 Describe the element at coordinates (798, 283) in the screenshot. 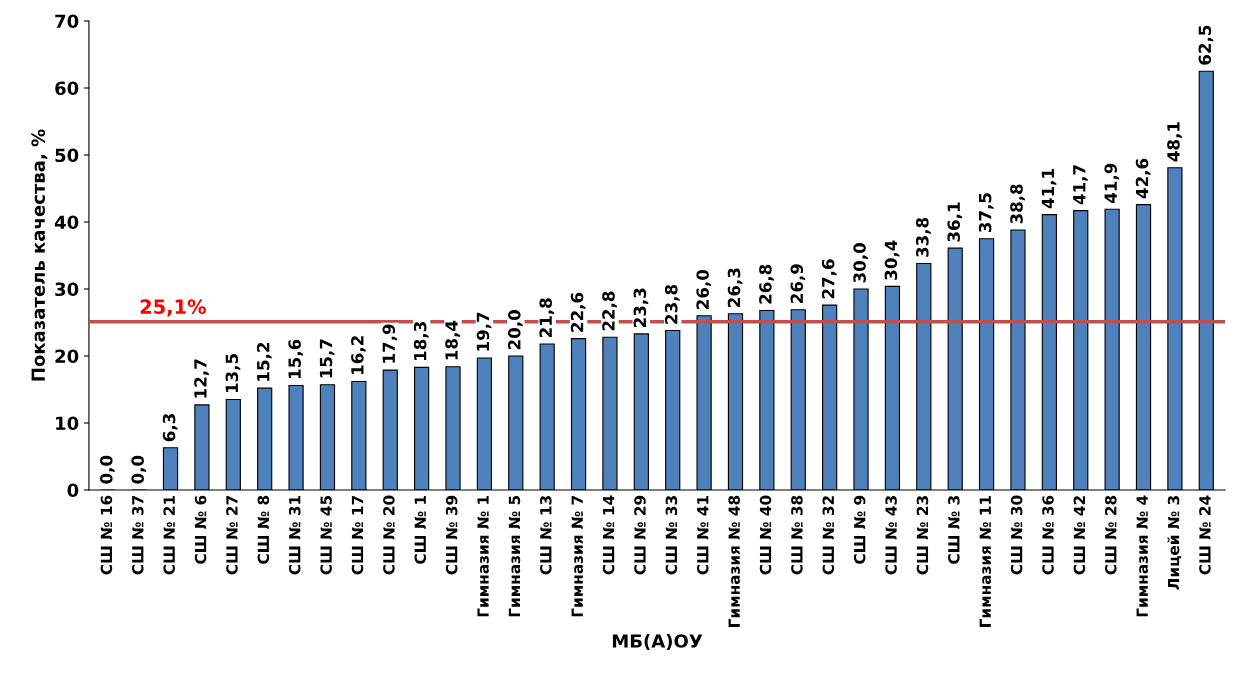

I see `data-label: 26,9` at that location.